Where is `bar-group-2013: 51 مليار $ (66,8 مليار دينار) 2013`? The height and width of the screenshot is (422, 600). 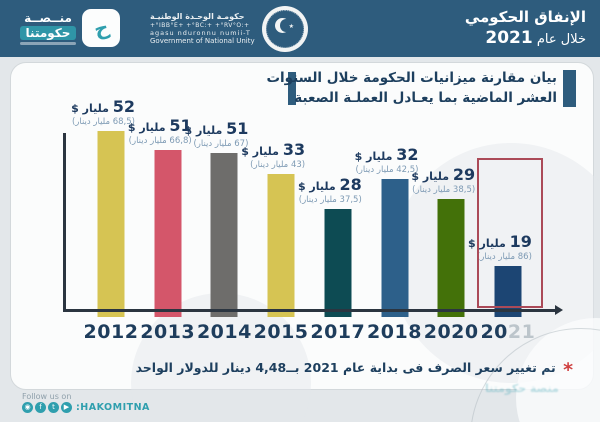
bar-group-2013: 51 مليار $ (66,8 مليار دينار) 2013 is located at coordinates (162, 203).